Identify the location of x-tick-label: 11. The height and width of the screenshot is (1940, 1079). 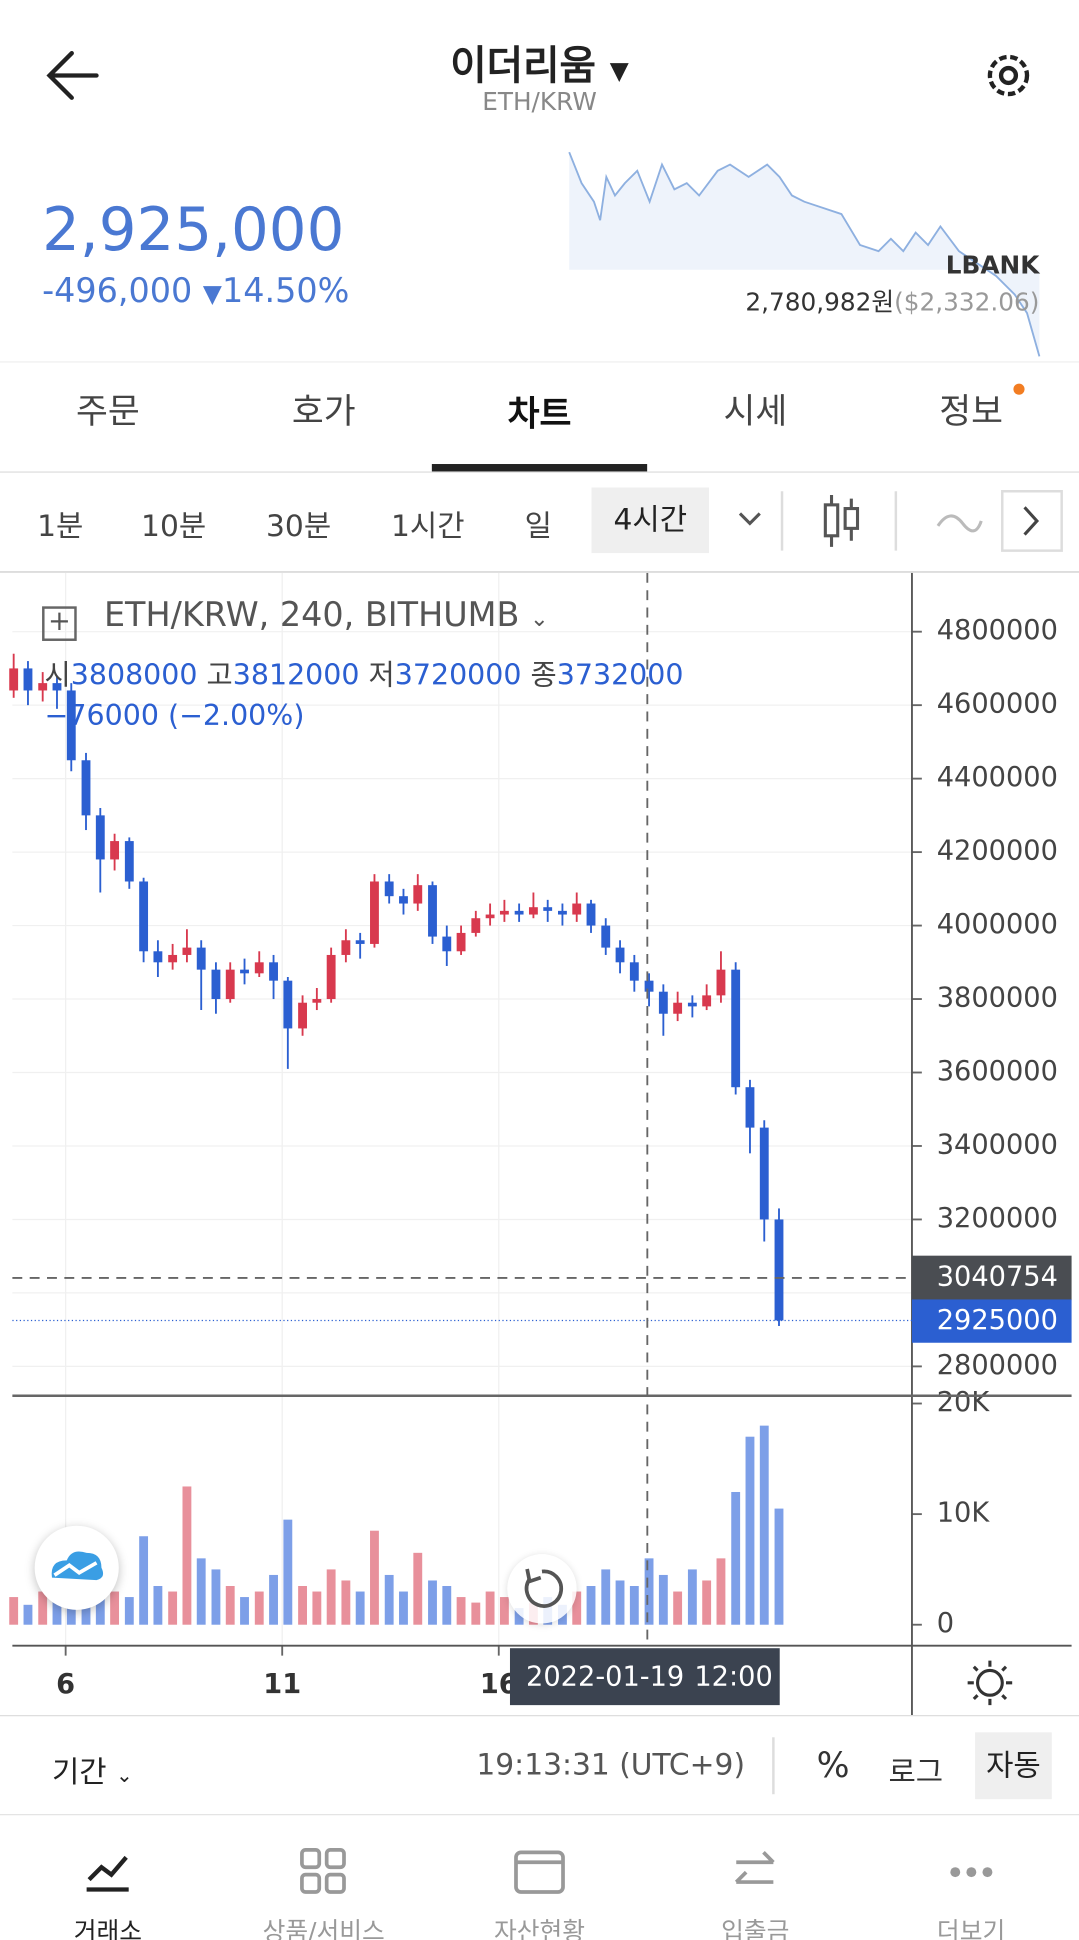
(282, 1684).